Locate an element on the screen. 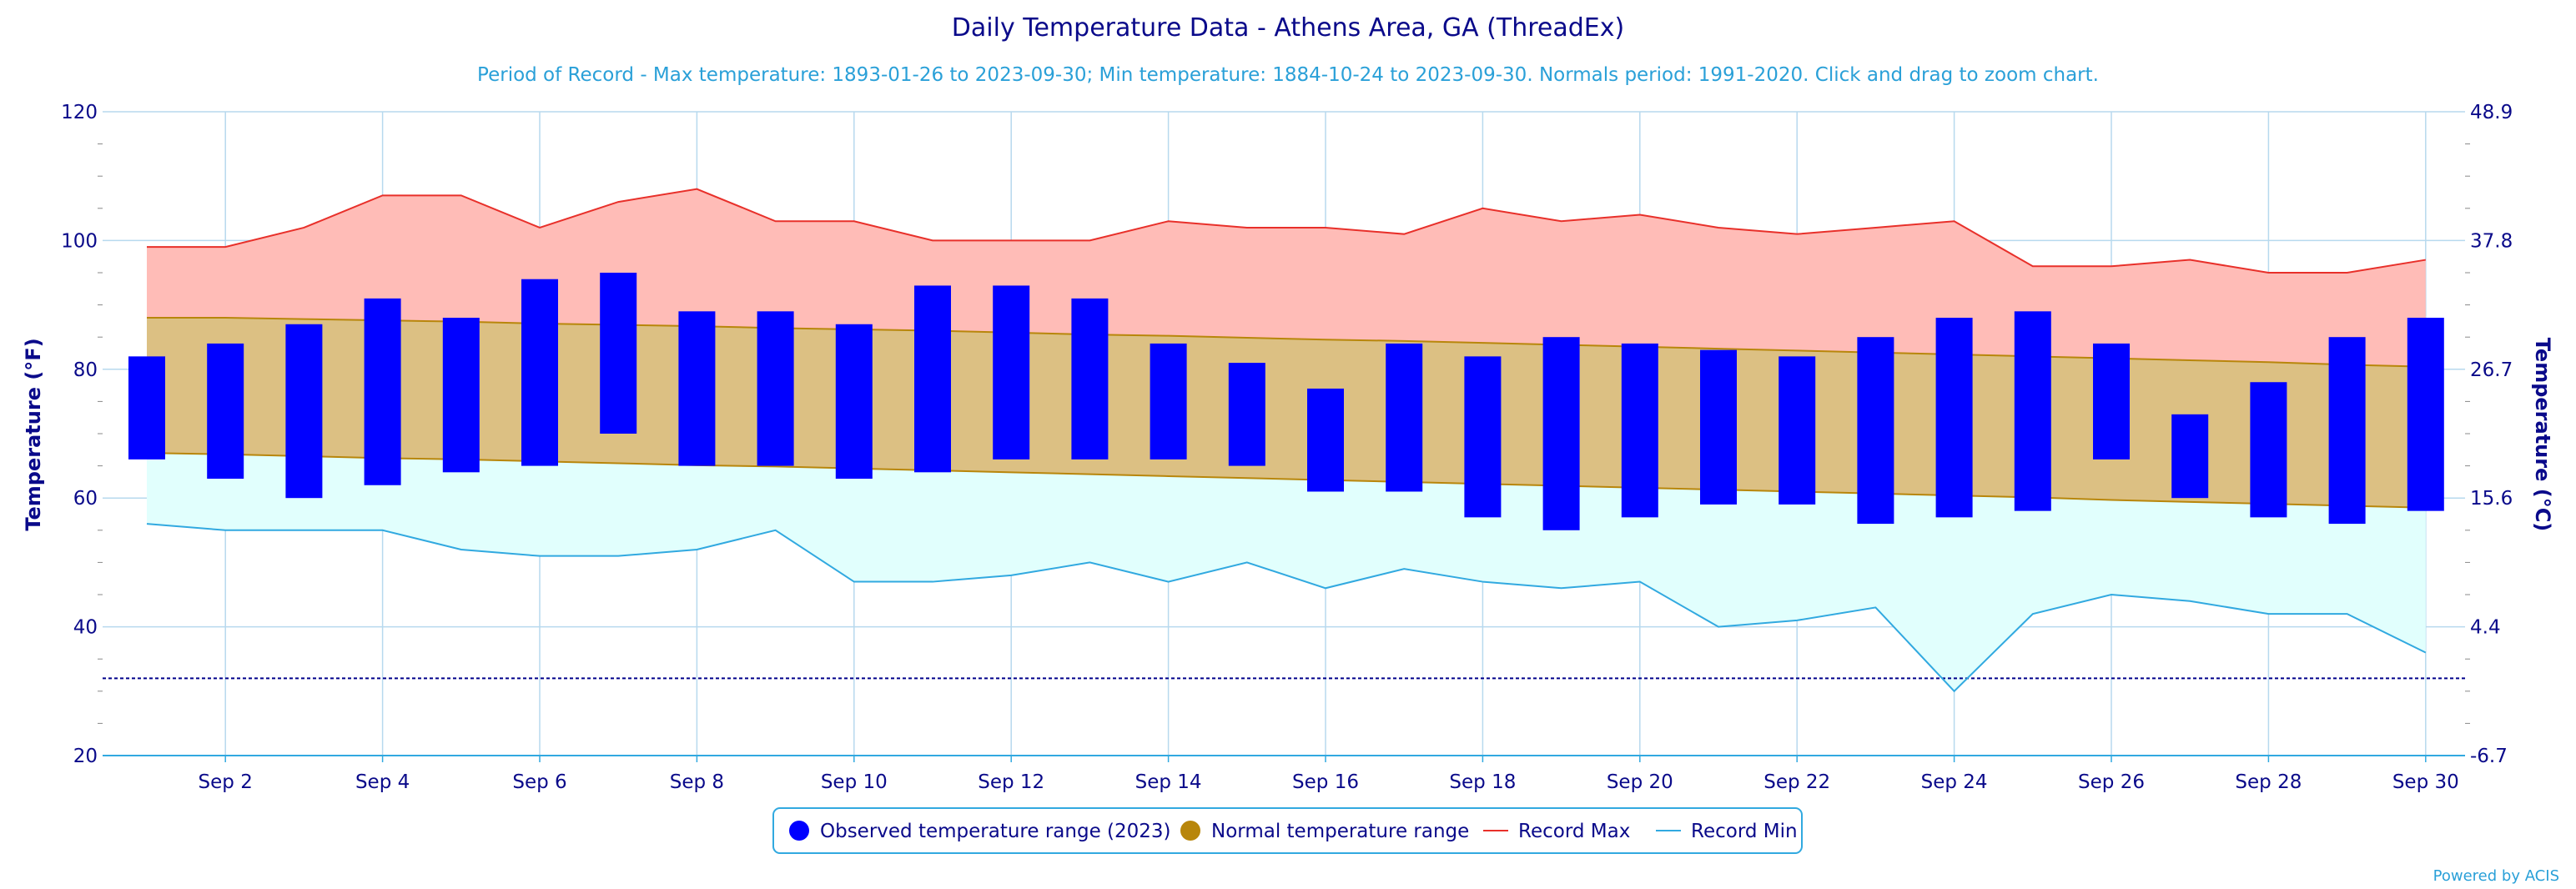  y-tick-label-left: 40 is located at coordinates (85, 628).